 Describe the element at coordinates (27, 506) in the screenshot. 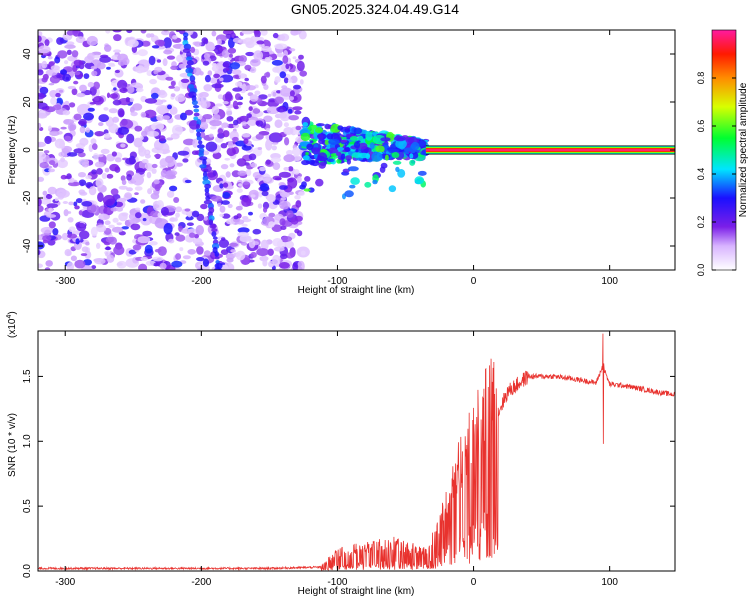

I see `y-tick-label: 0.5` at that location.